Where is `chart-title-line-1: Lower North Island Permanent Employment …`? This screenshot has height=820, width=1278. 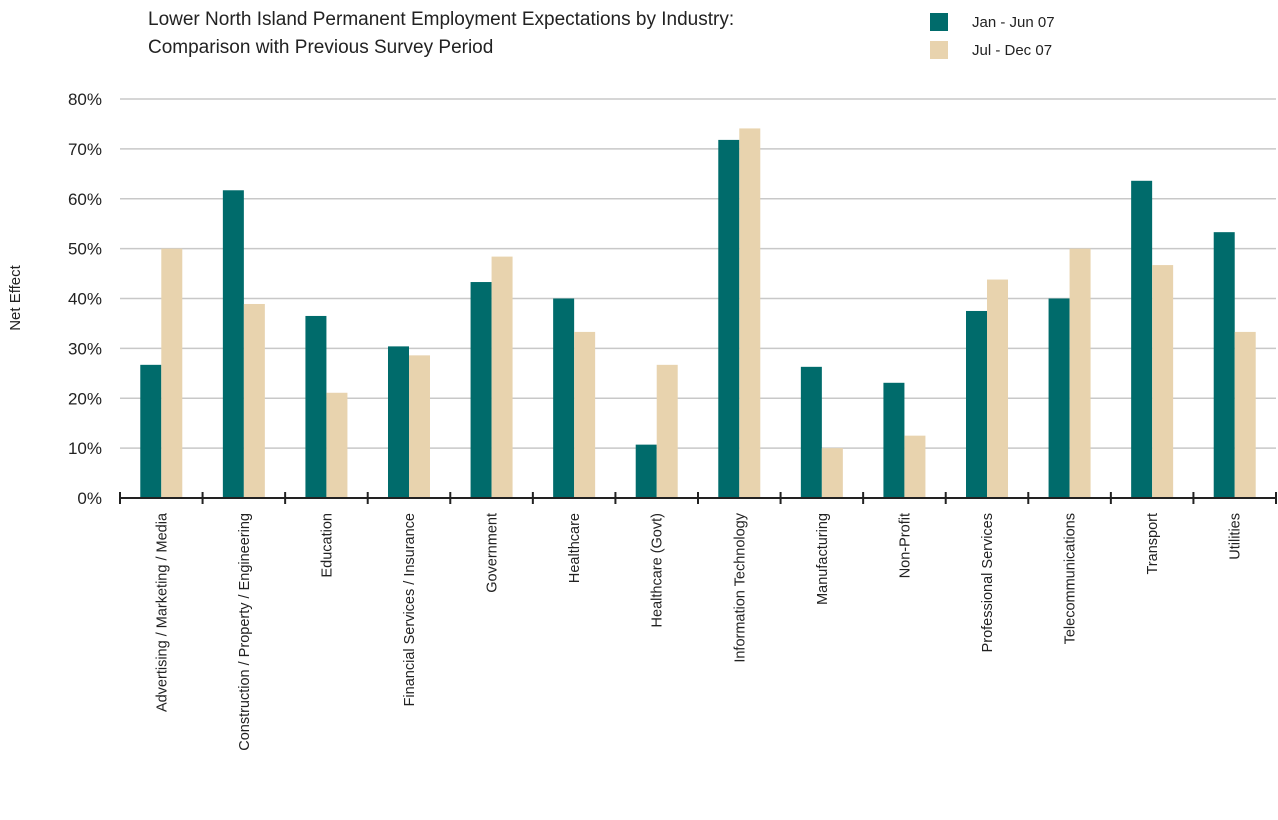 chart-title-line-1: Lower North Island Permanent Employment … is located at coordinates (441, 19).